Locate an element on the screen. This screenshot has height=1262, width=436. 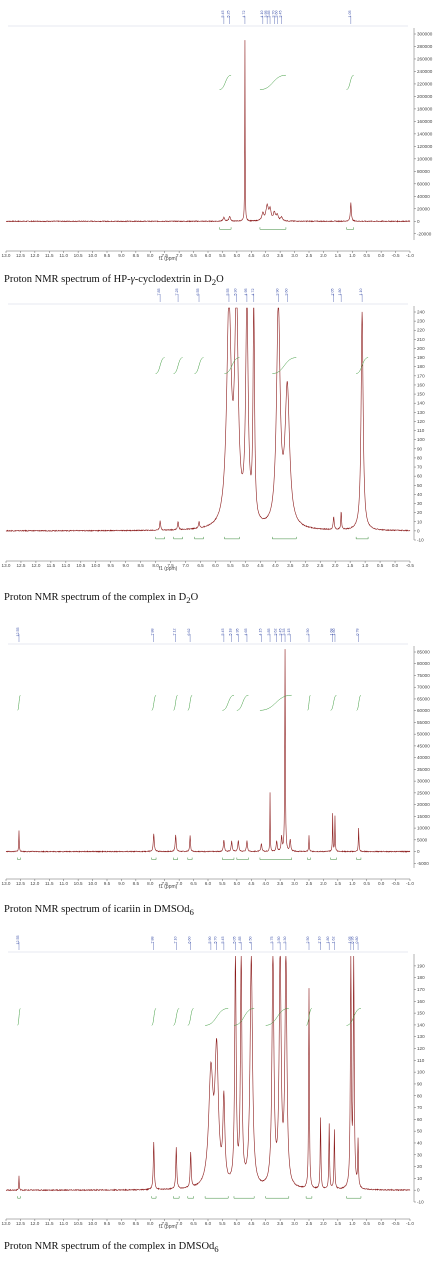
y-tick-label: 160 is located at coordinates (421, 384).